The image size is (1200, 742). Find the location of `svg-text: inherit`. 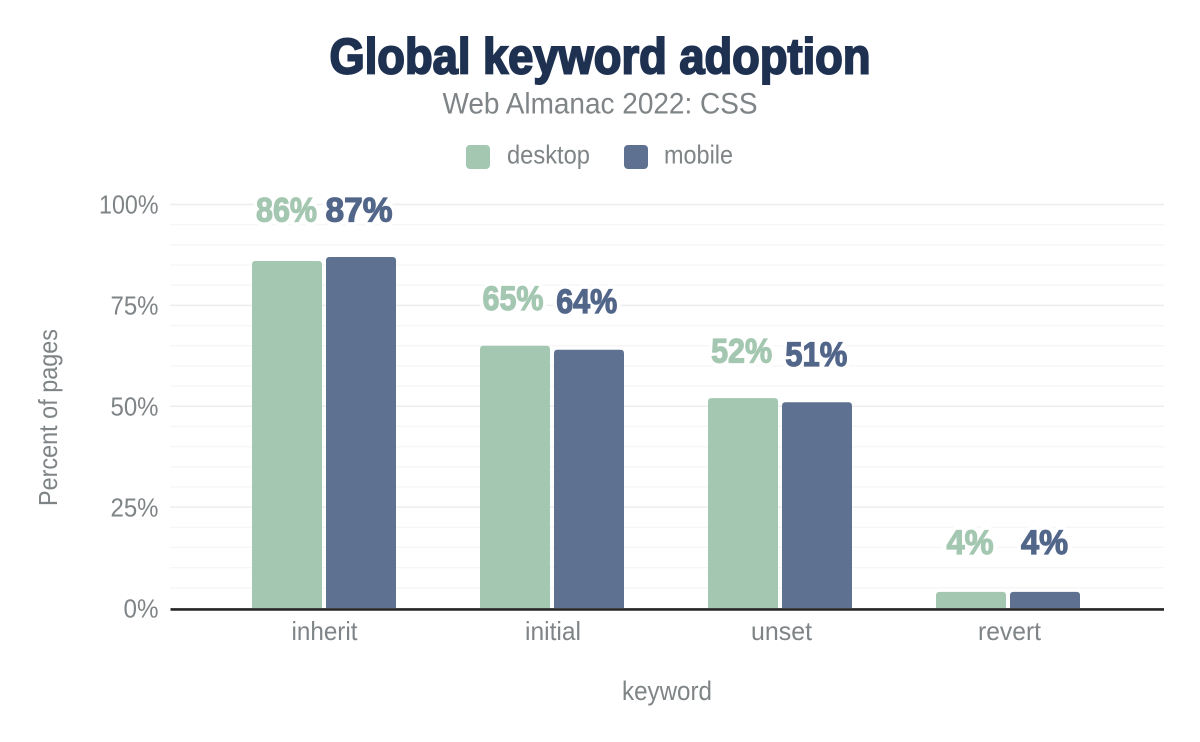

svg-text: inherit is located at coordinates (325, 631).